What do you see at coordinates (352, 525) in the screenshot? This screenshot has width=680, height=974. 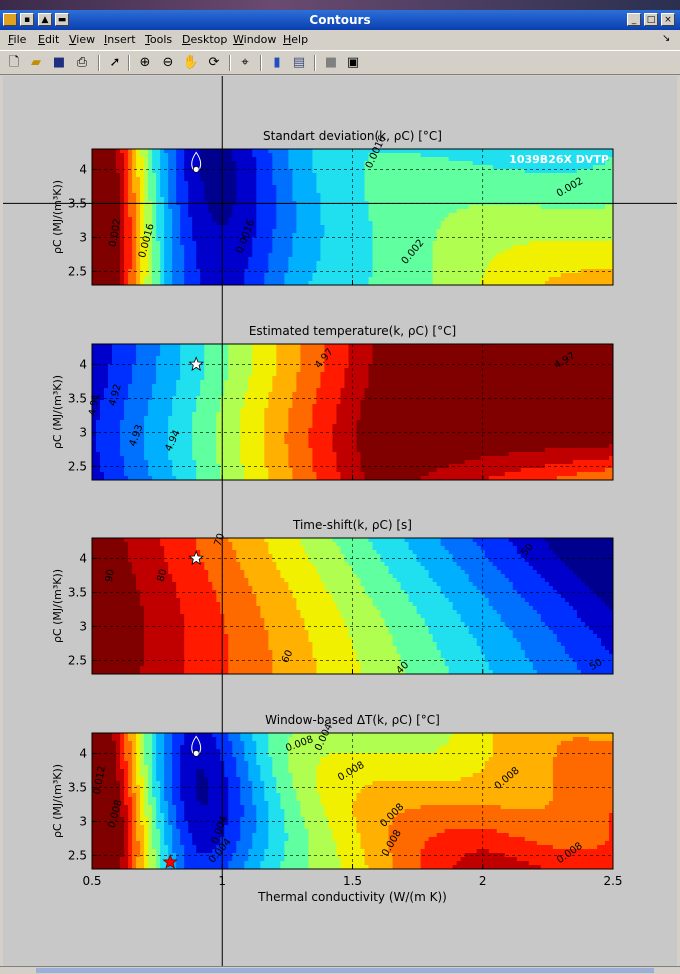 I see `plot-title: Time-shift(k, ρC) [s]` at bounding box center [352, 525].